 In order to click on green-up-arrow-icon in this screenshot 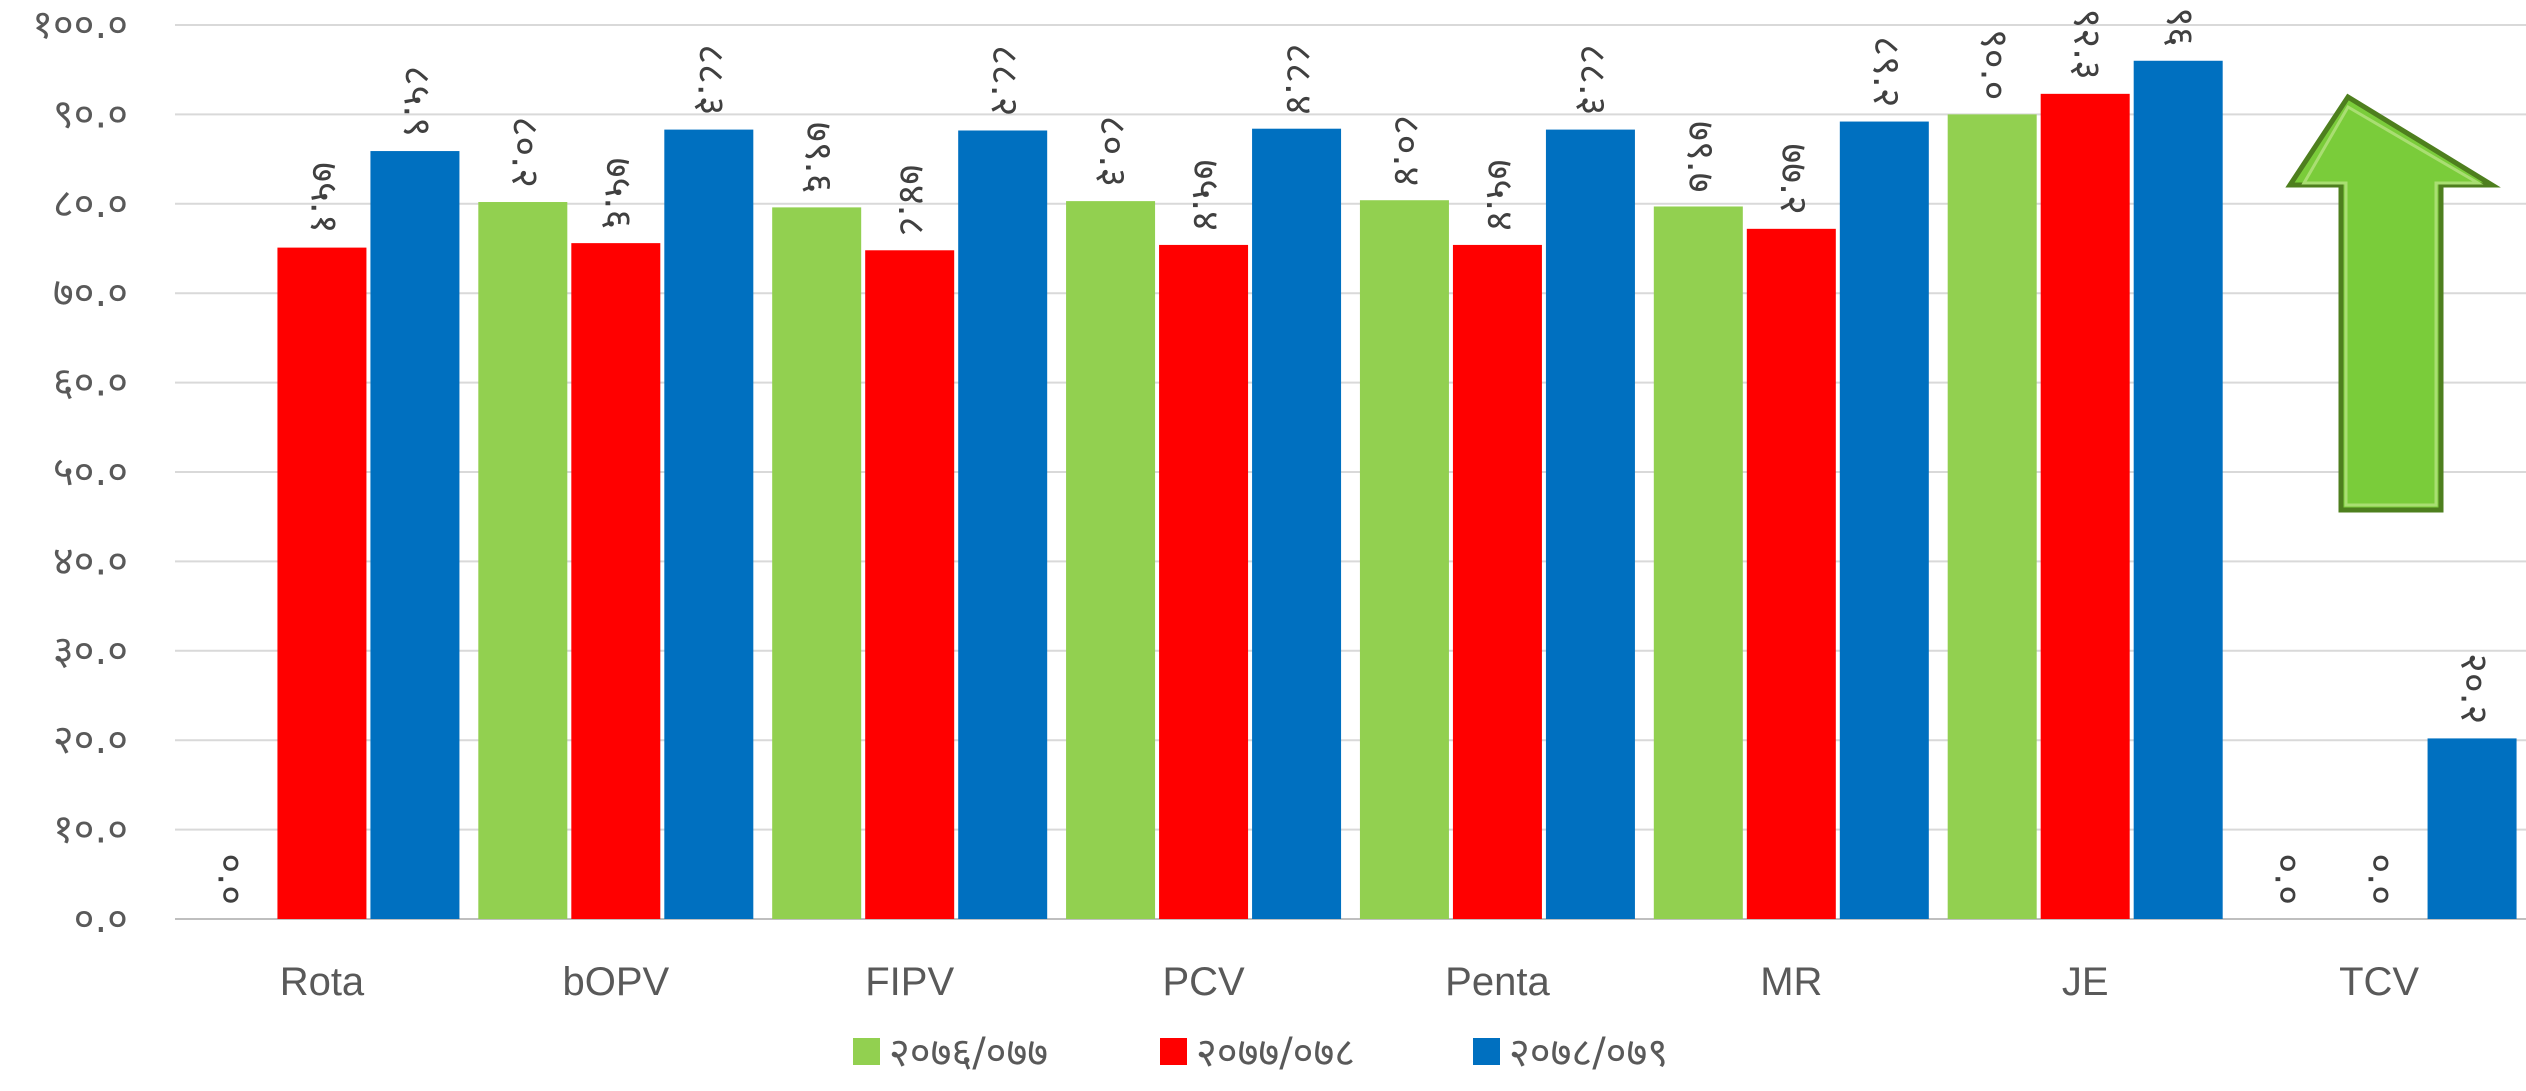, I will do `click(2393, 303)`.